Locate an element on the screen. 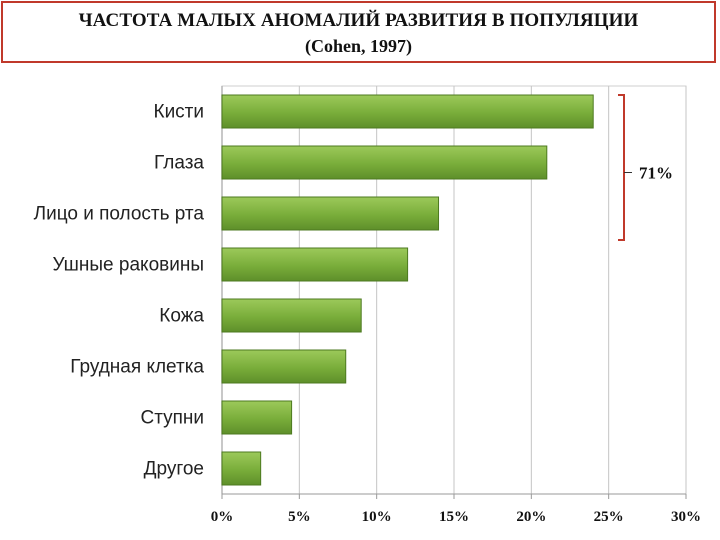 The height and width of the screenshot is (540, 720). x-axis-tick-labels: 0% 5% 10% 15% 20% 25% 30% is located at coordinates (456, 517).